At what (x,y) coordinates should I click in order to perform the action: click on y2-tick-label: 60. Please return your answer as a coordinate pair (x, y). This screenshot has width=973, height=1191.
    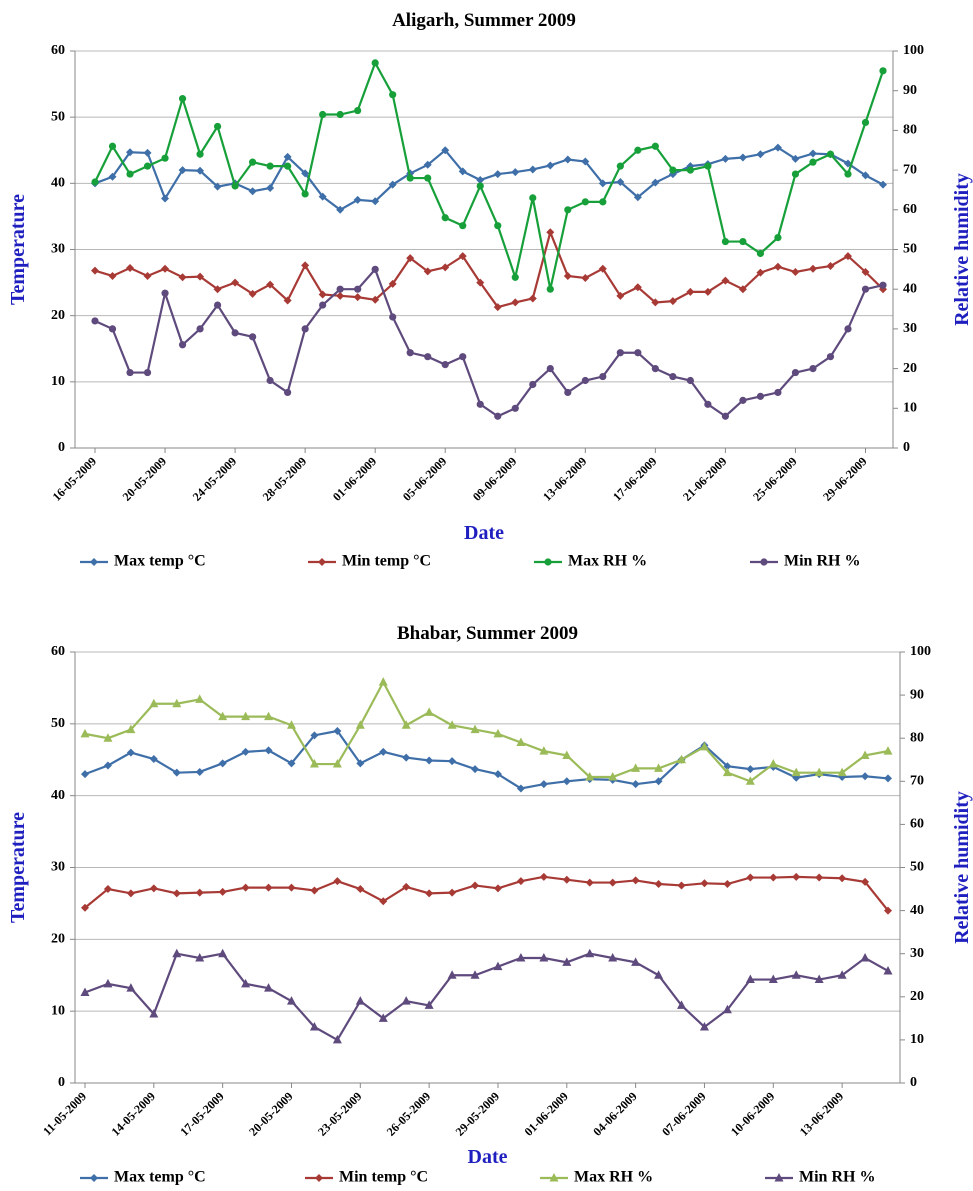
    Looking at the image, I should click on (917, 824).